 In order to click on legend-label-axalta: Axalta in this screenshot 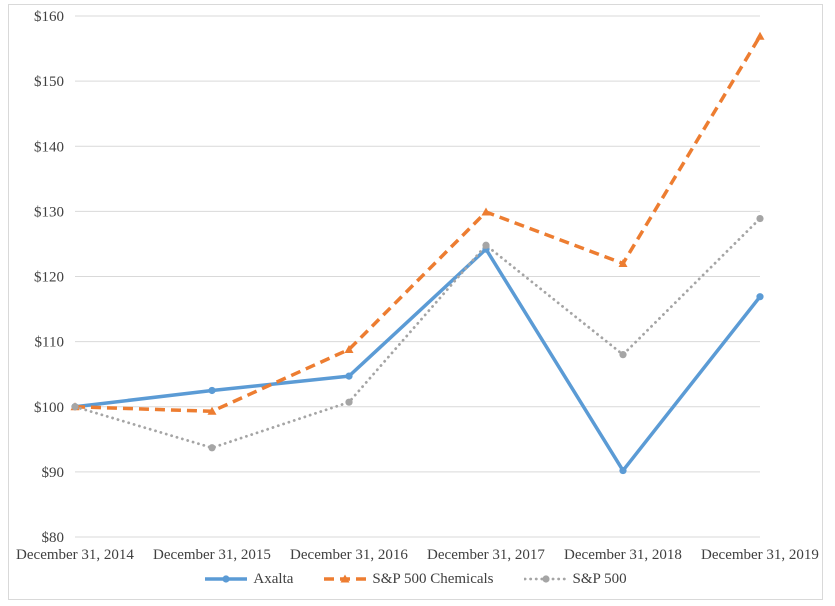, I will do `click(273, 578)`.